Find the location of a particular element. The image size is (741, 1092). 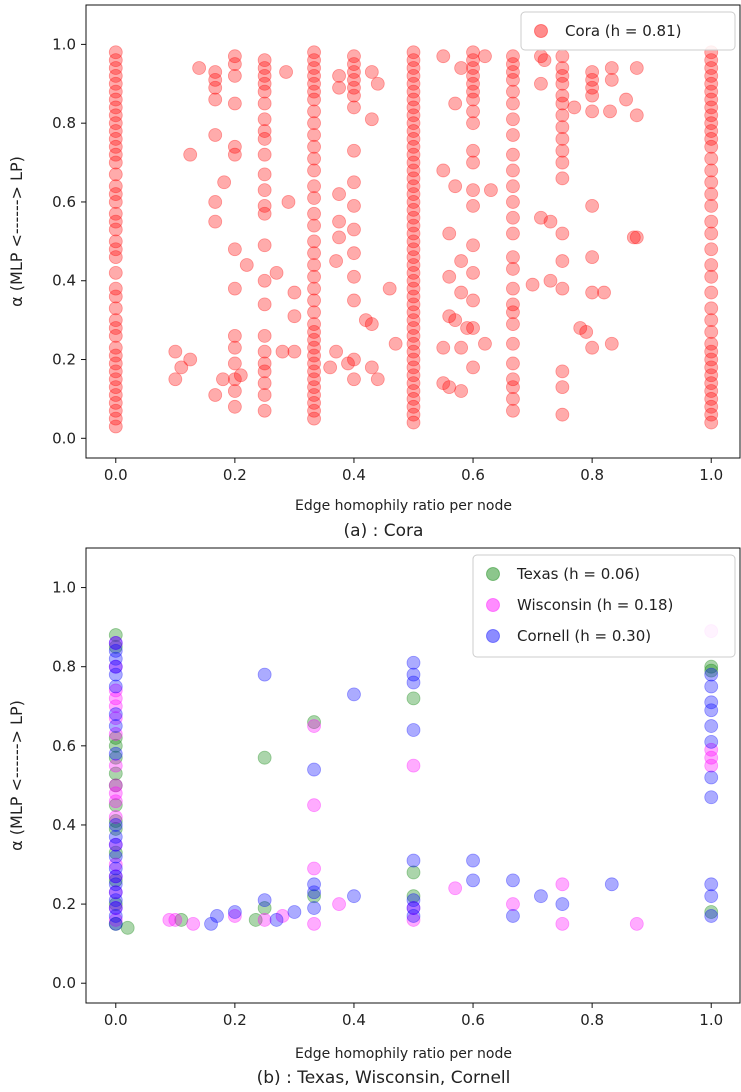

legend-box is located at coordinates (604, 606).